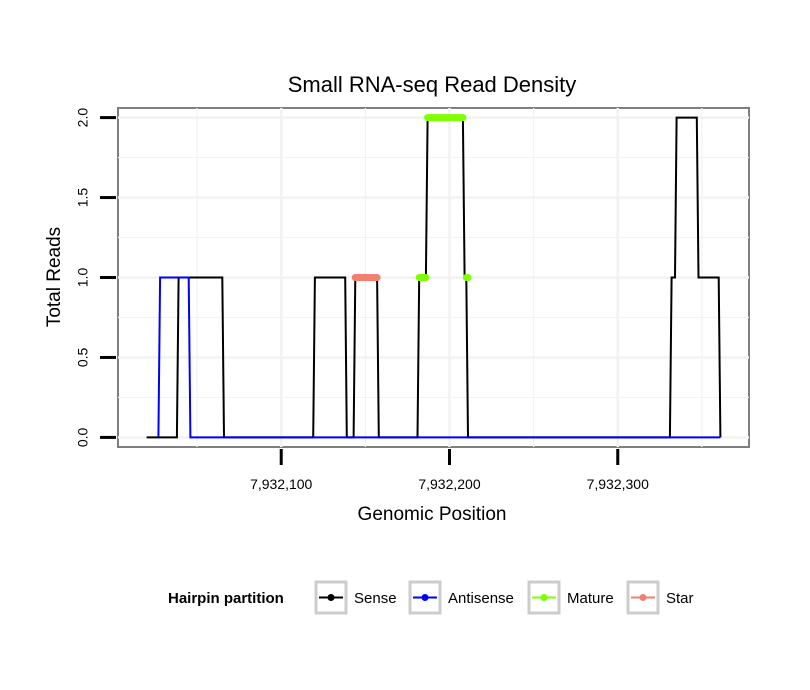  I want to click on y-axis-title: Total Reads, so click(54, 277).